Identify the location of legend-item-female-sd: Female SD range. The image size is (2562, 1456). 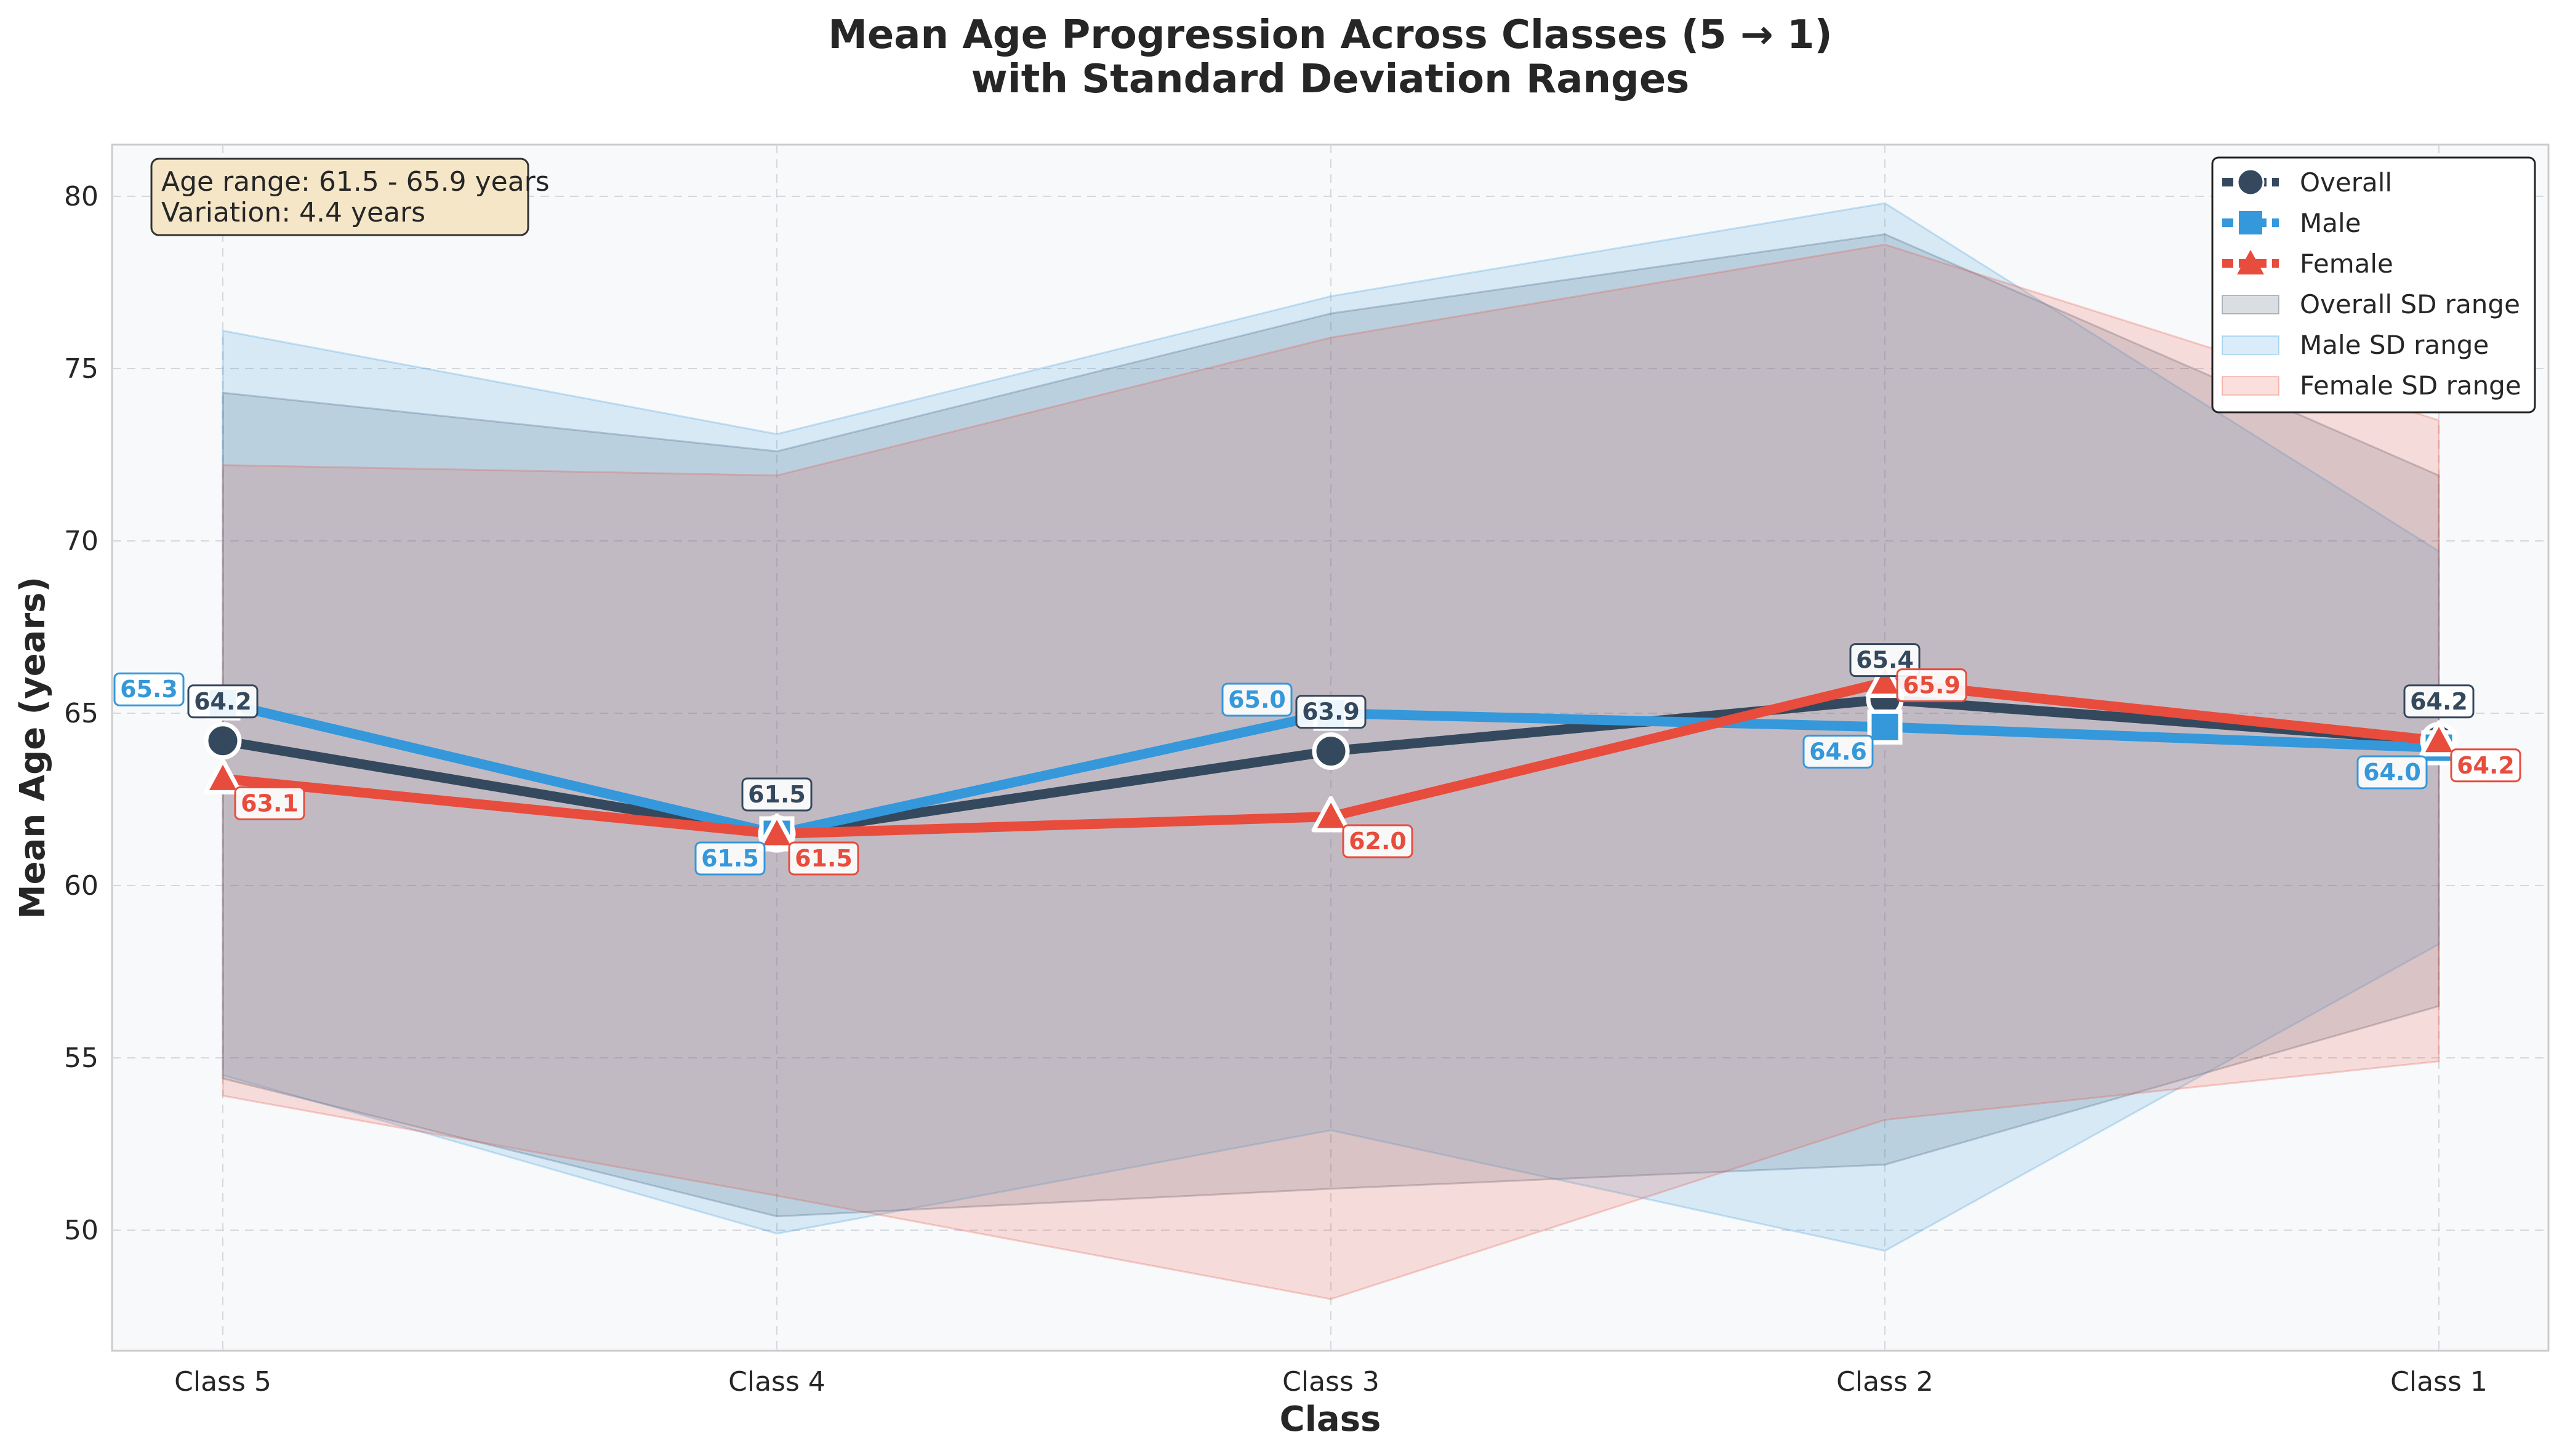
(2371, 385).